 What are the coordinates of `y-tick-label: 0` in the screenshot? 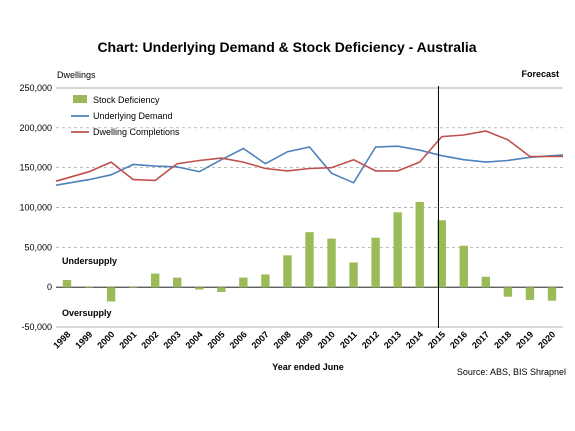 It's located at (49, 287).